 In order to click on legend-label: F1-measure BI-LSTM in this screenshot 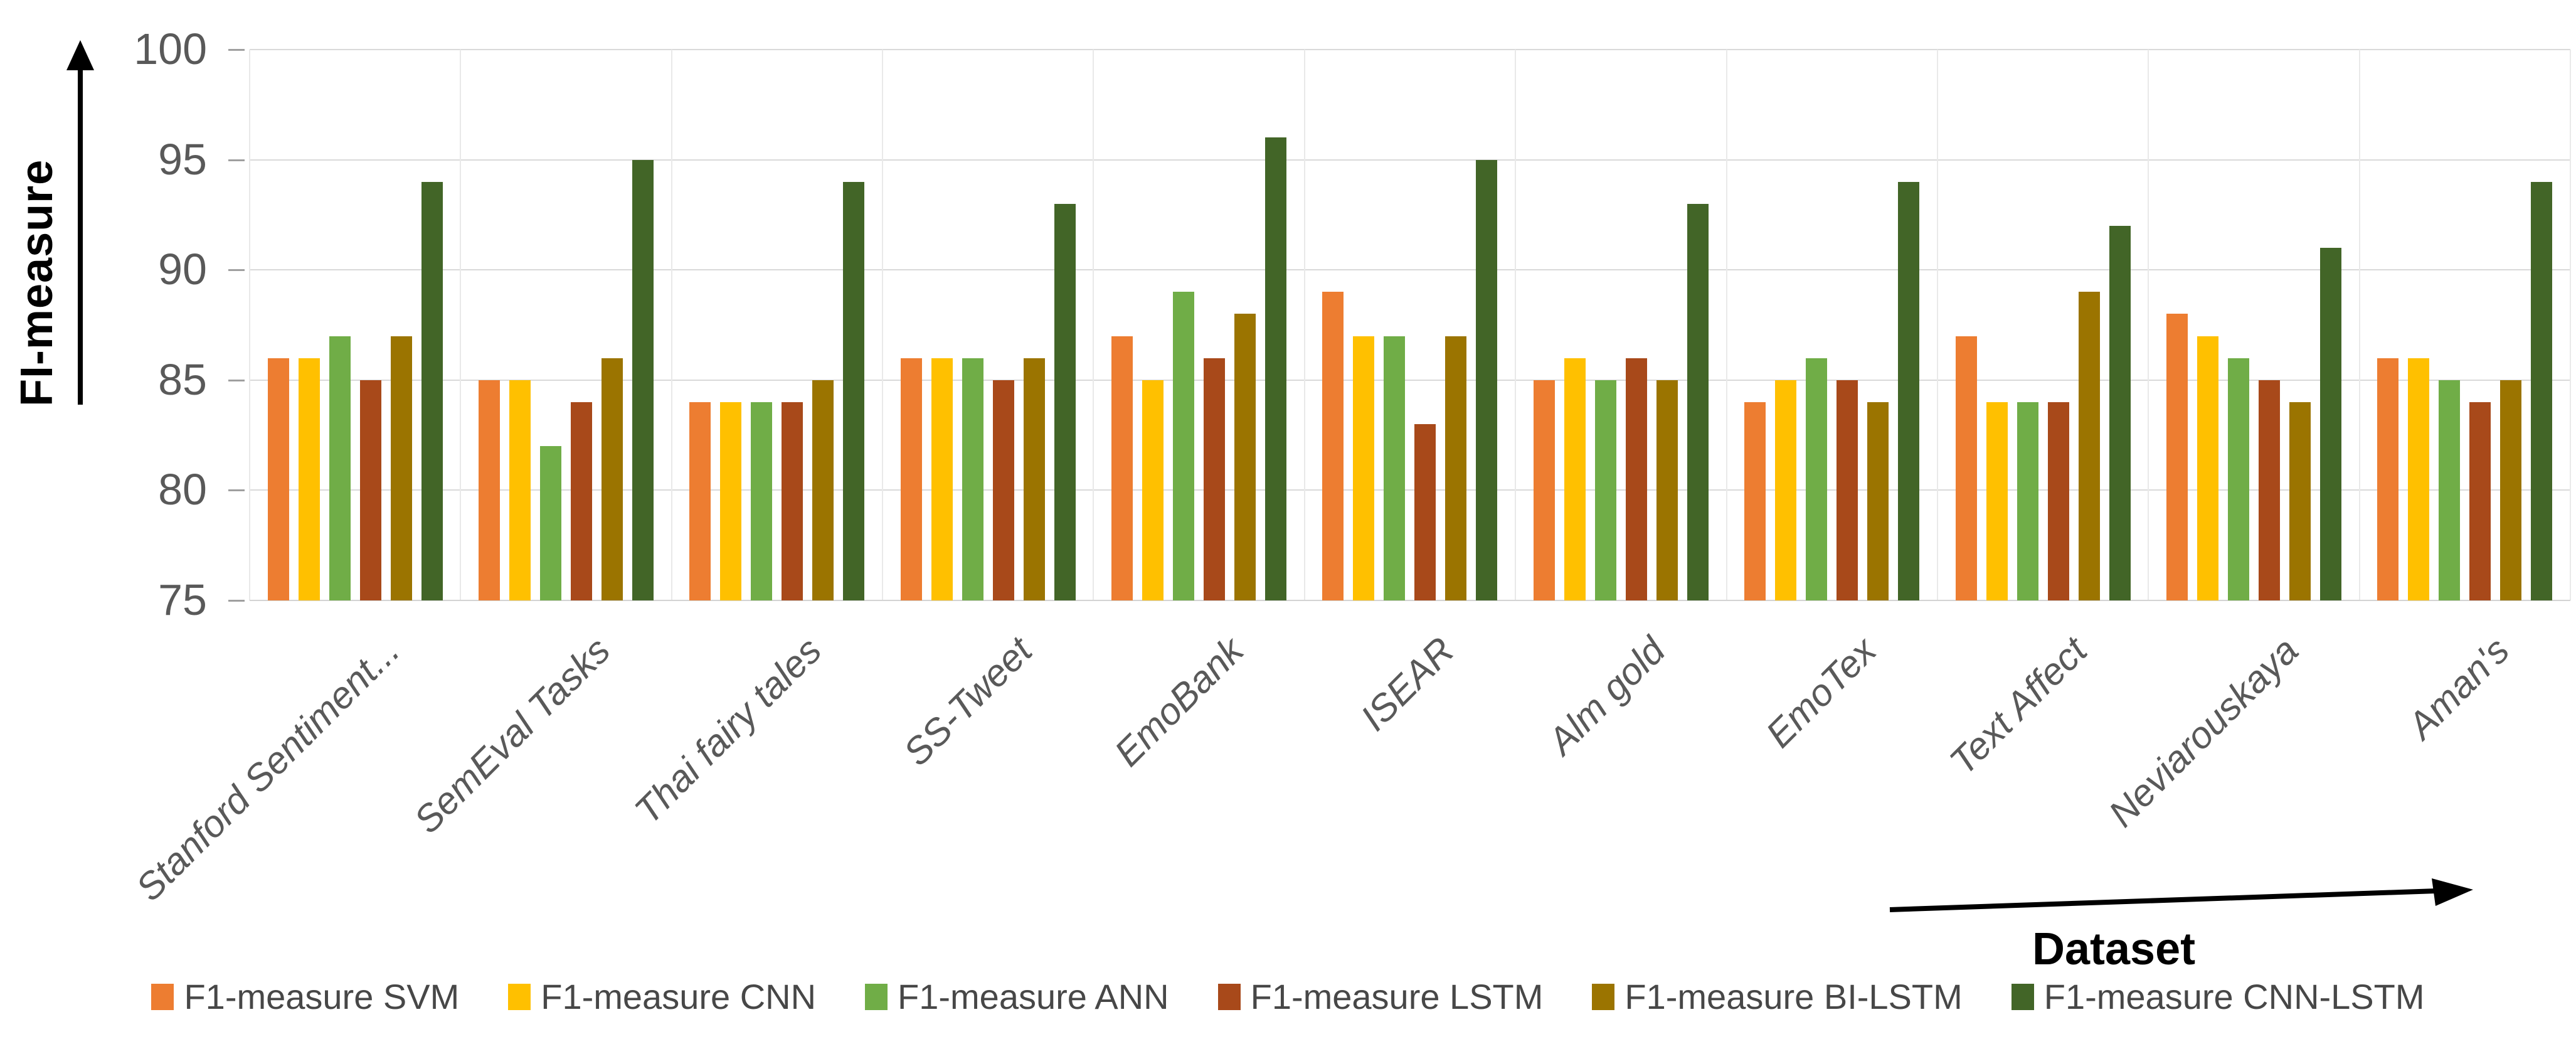, I will do `click(1794, 996)`.